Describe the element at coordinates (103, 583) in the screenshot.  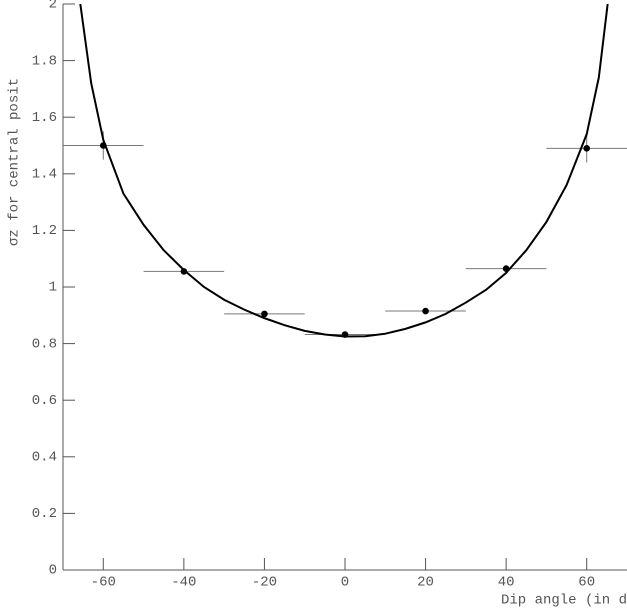
I see `x-tick-label: -60` at that location.